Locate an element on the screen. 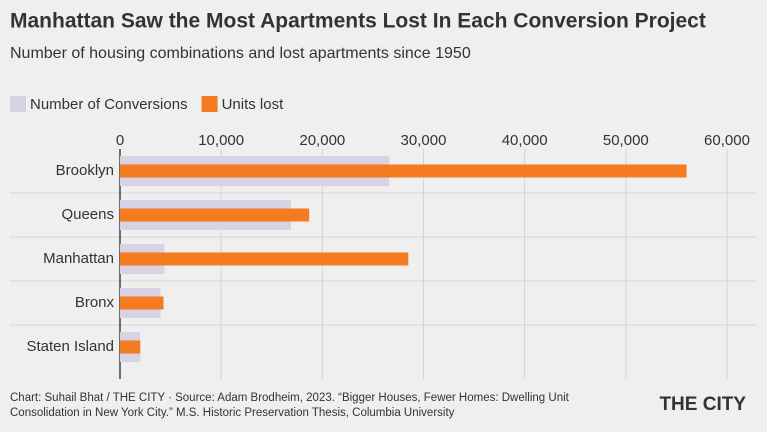 This screenshot has height=432, width=767. y-tick-label: Brooklyn is located at coordinates (85, 170).